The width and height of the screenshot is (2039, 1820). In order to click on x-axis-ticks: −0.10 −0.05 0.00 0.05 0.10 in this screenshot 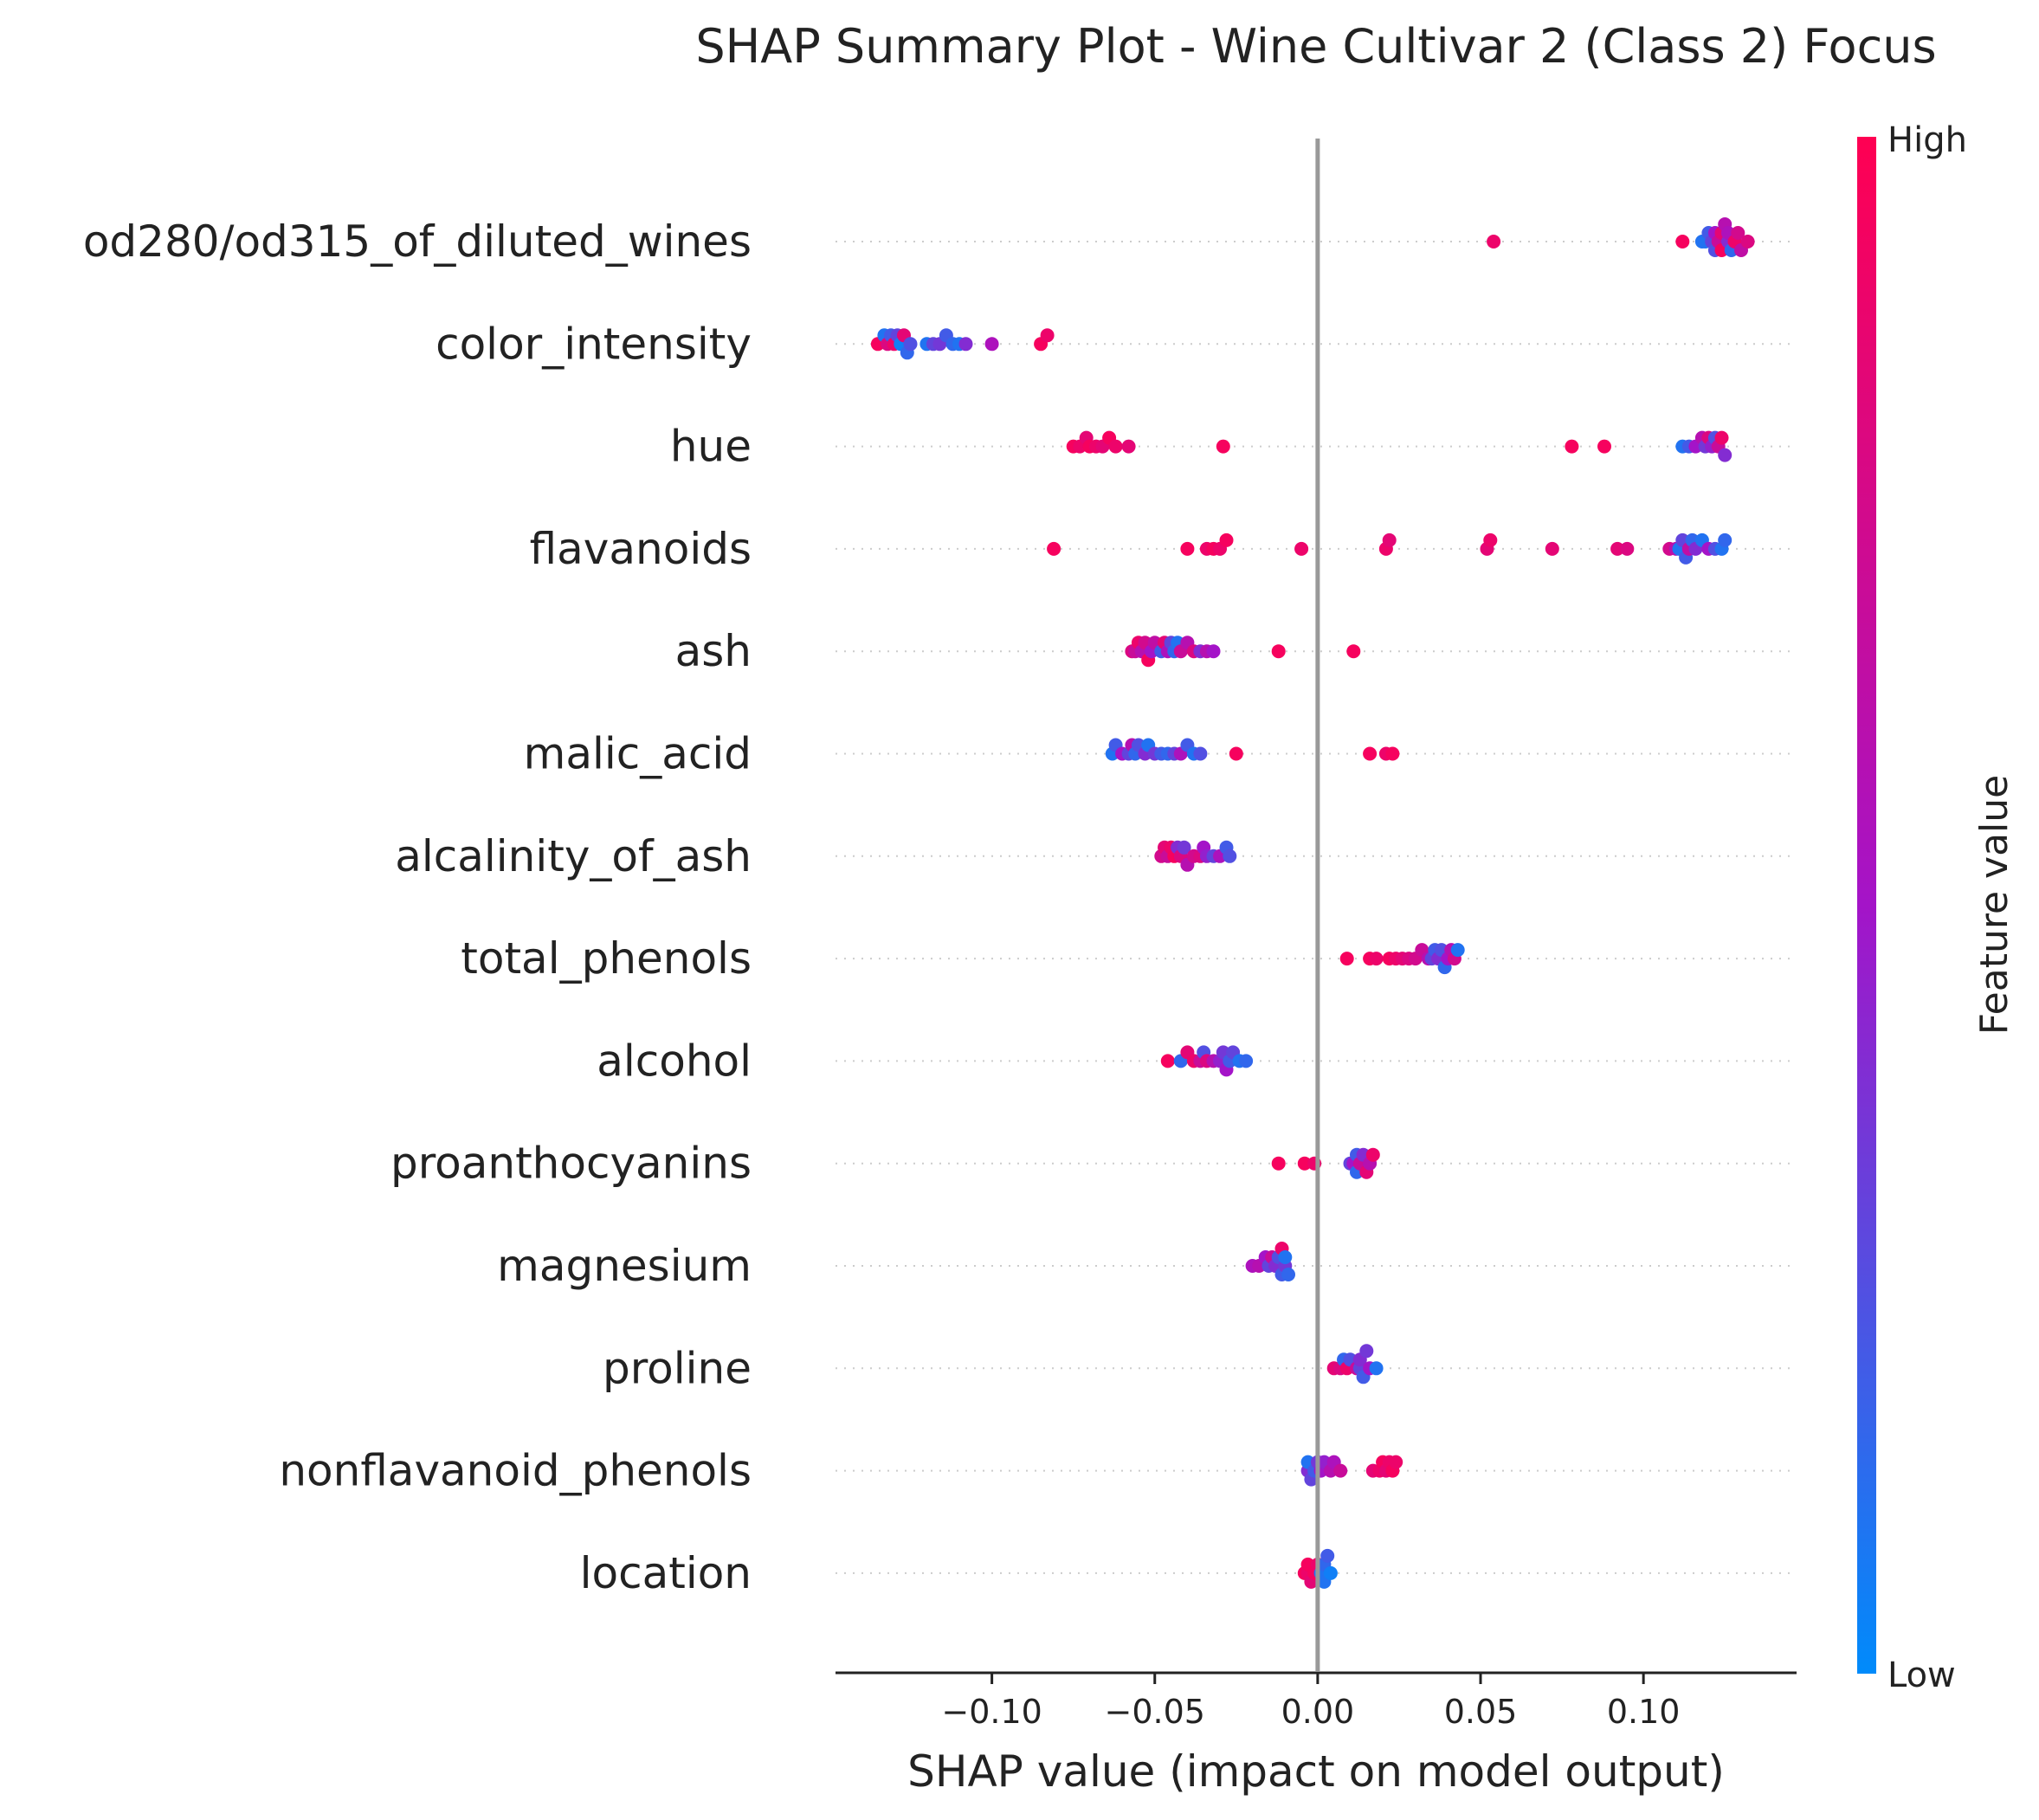, I will do `click(1310, 1702)`.